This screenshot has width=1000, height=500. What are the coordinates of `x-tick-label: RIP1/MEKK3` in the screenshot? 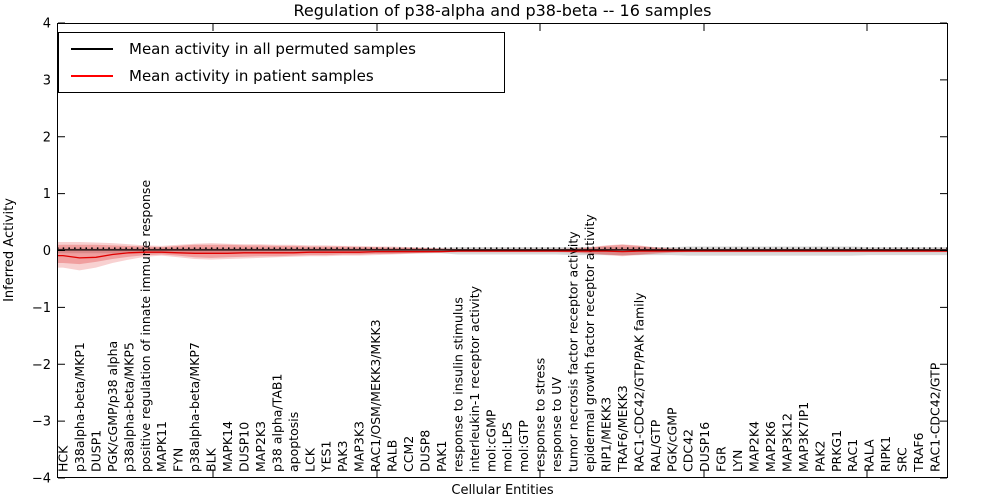 It's located at (605, 434).